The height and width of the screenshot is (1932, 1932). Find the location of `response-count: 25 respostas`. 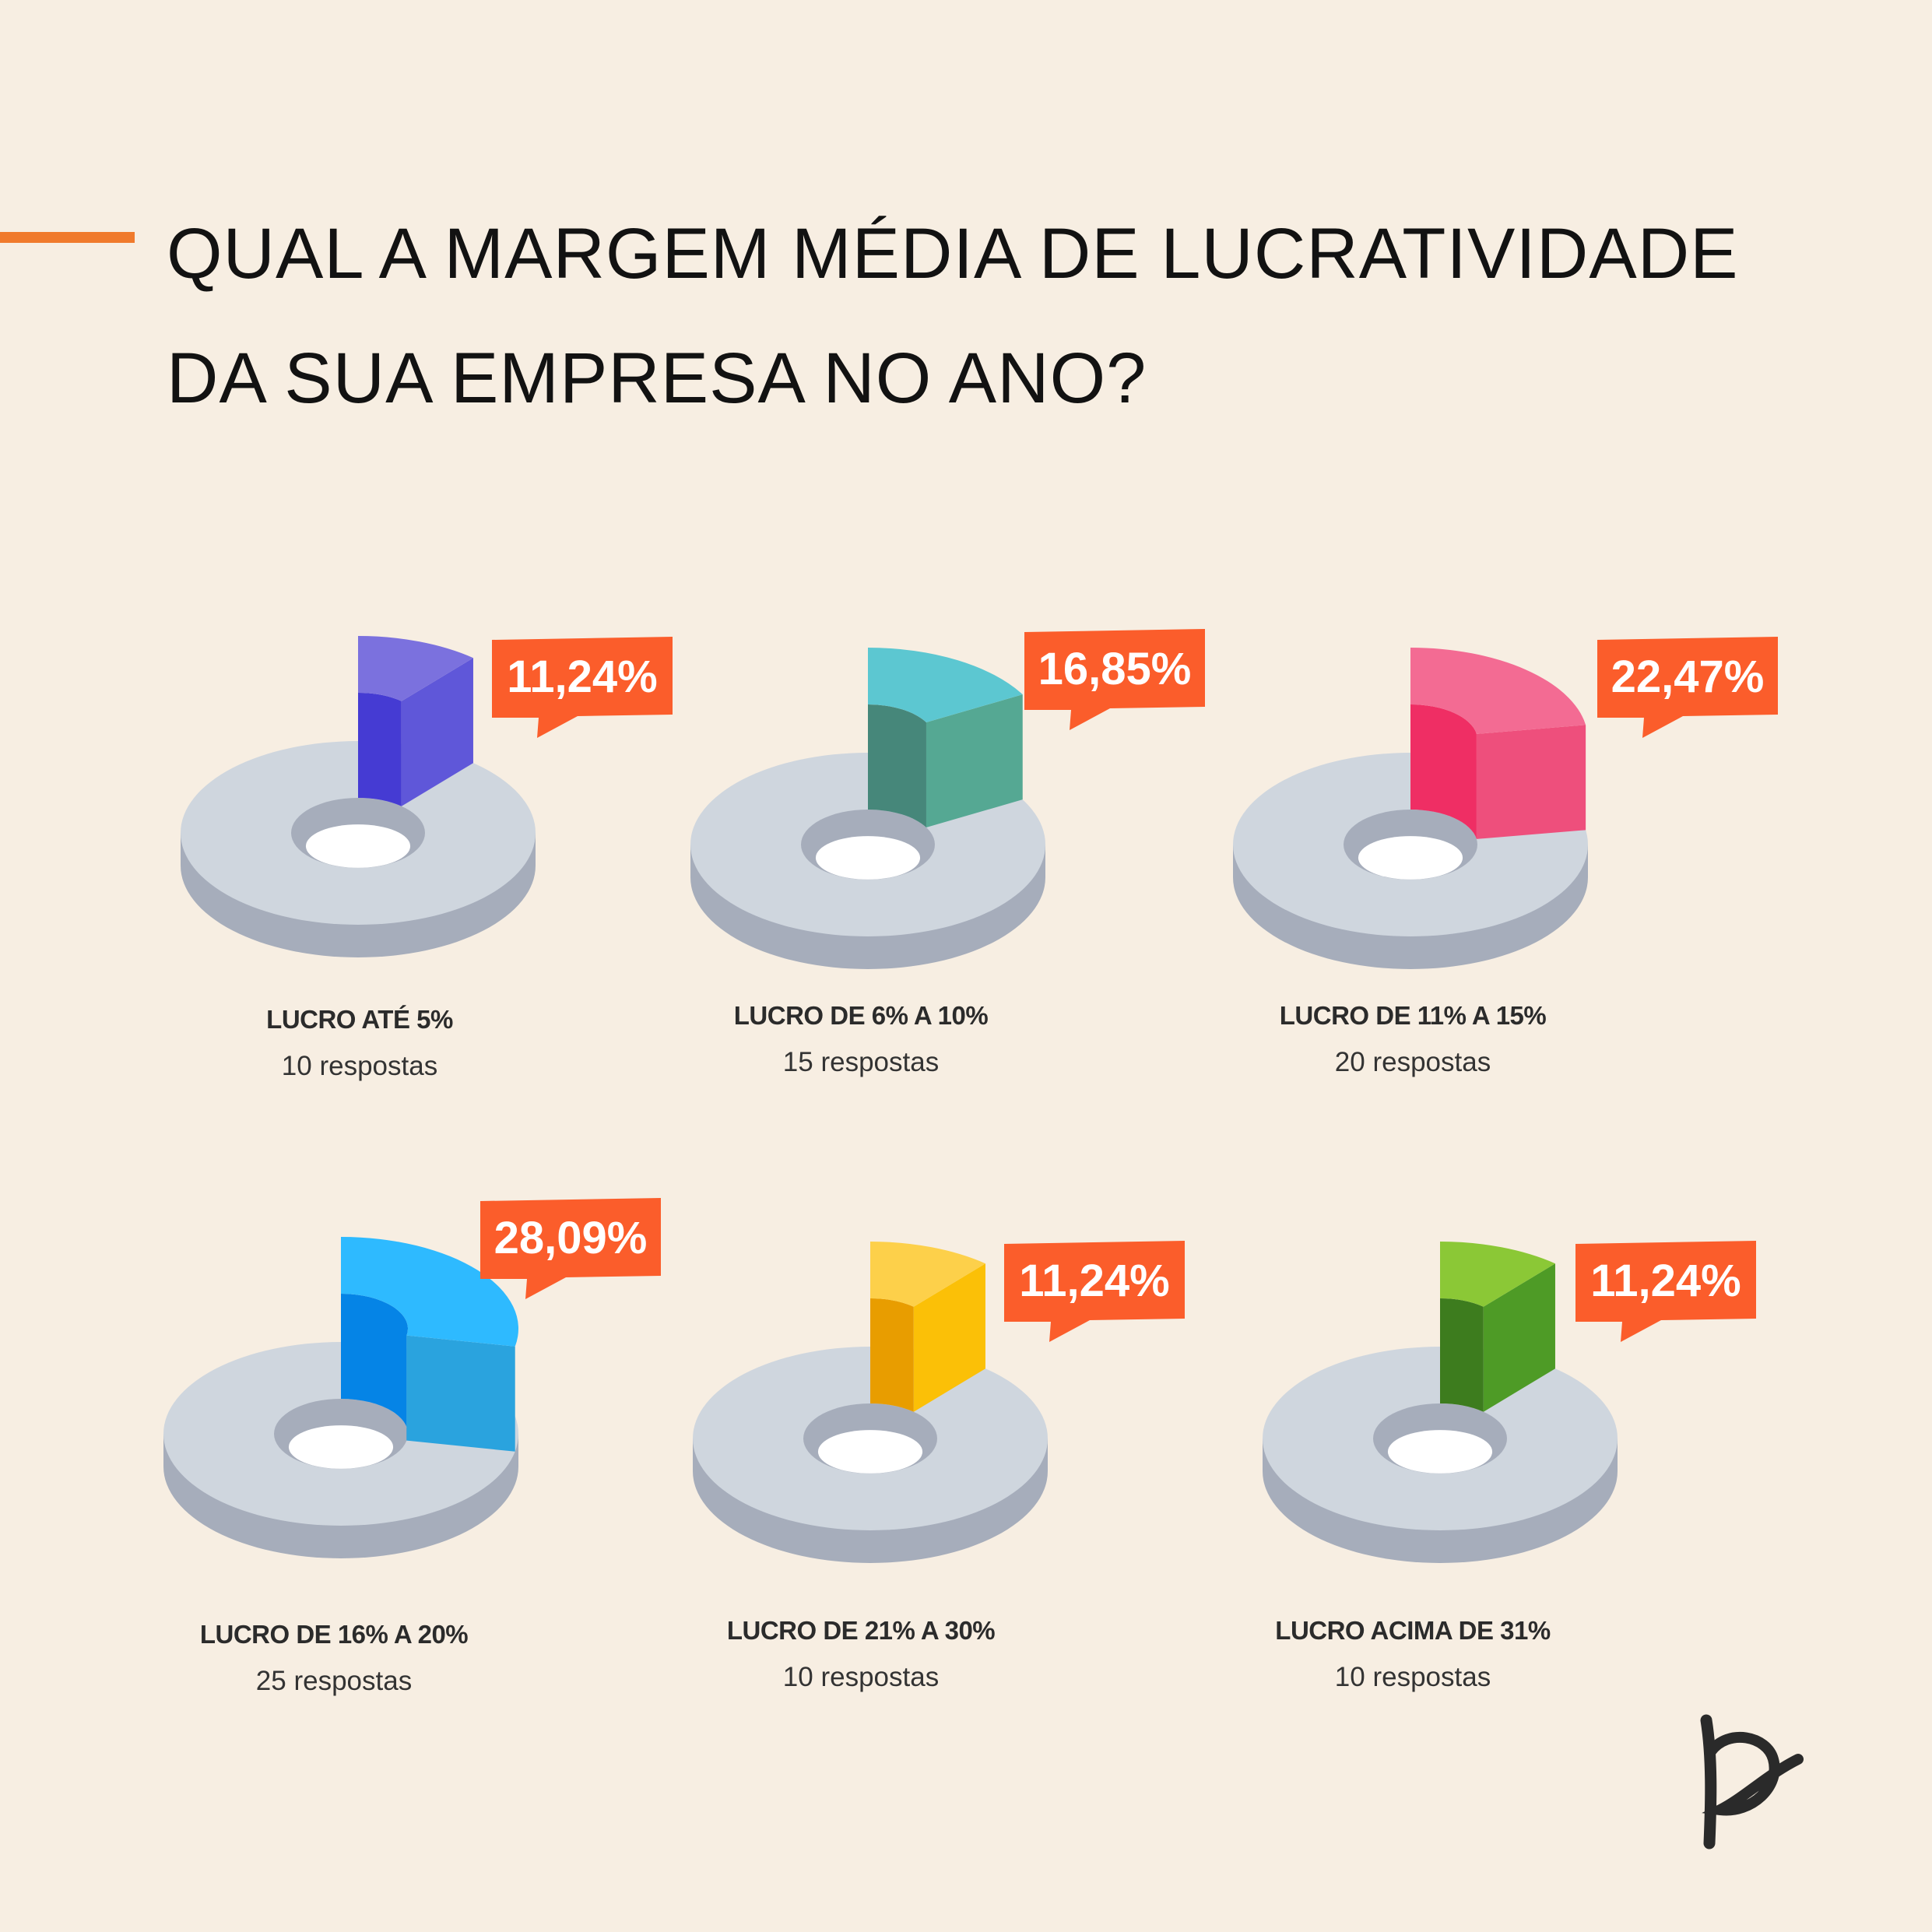

response-count: 25 respostas is located at coordinates (334, 1681).